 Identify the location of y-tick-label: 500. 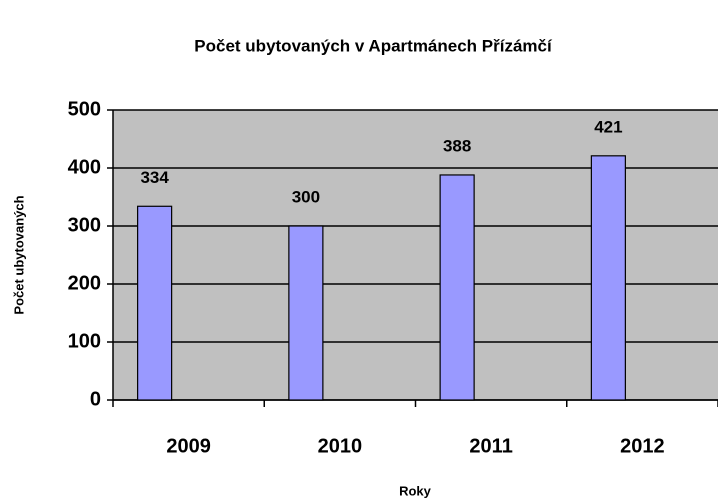
(84, 109).